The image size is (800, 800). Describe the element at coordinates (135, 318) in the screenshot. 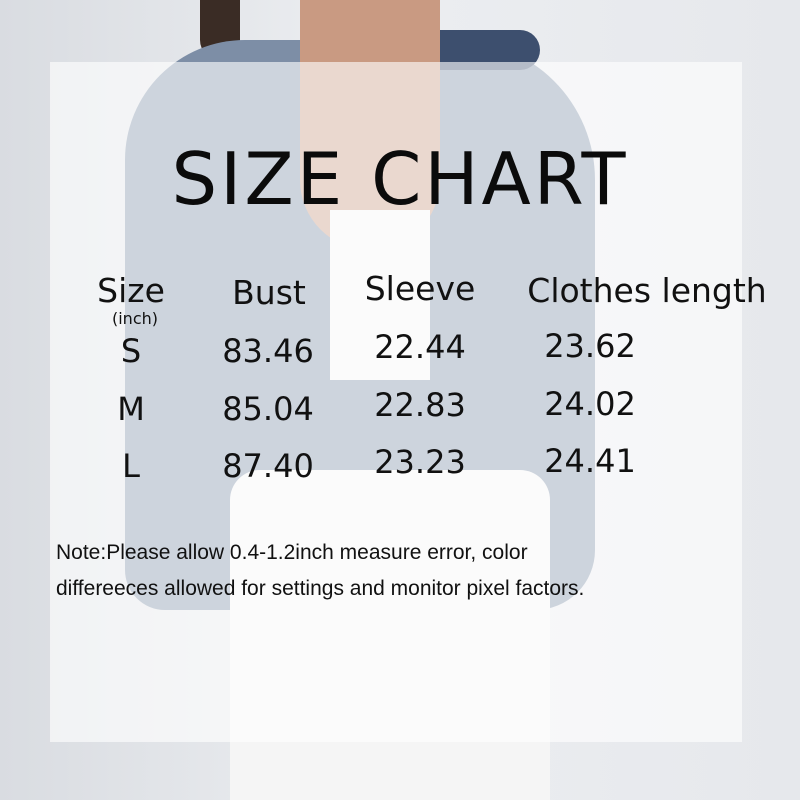

I see `unit-label: (inch)` at that location.